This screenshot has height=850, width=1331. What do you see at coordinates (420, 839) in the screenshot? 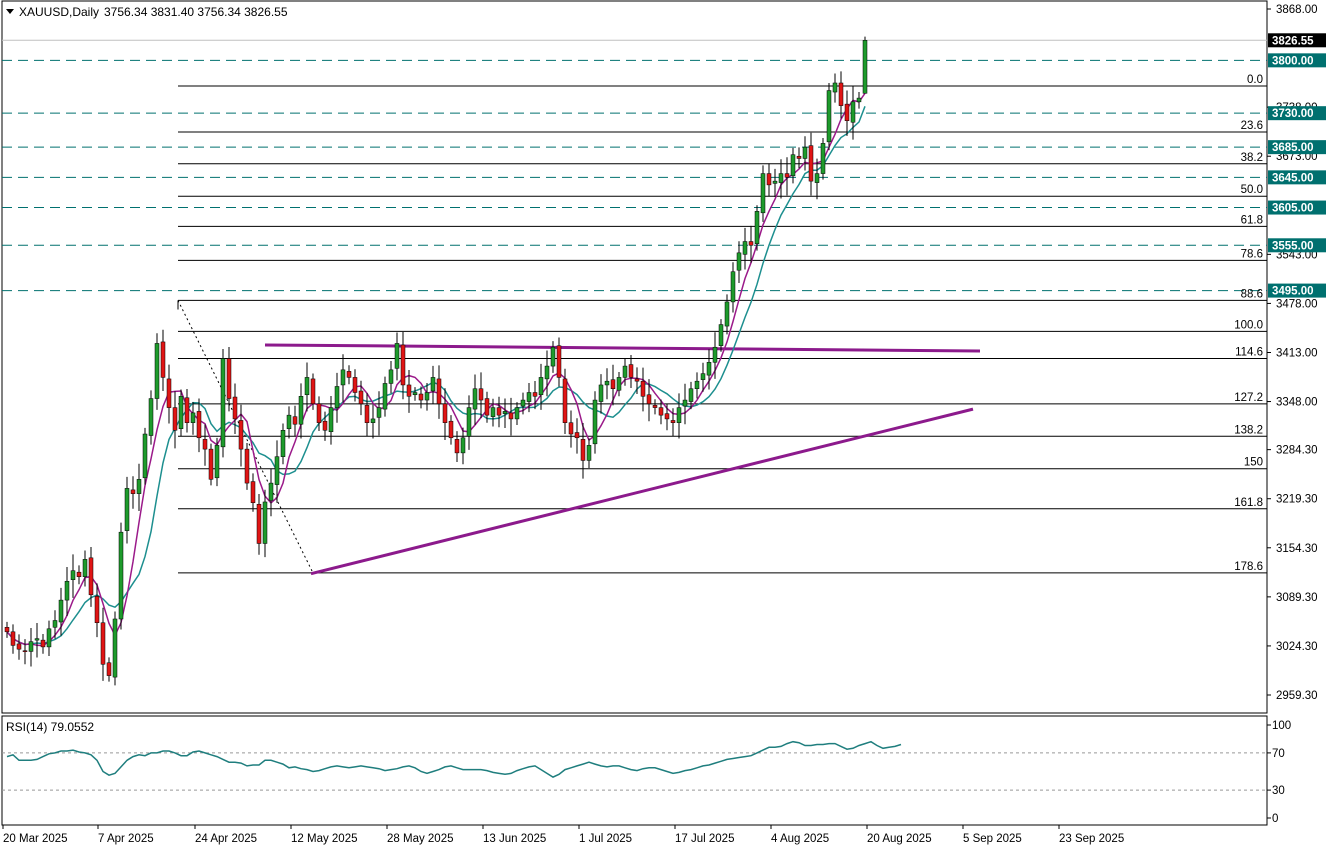
I see `date-tick-label: 28 May 2025` at bounding box center [420, 839].